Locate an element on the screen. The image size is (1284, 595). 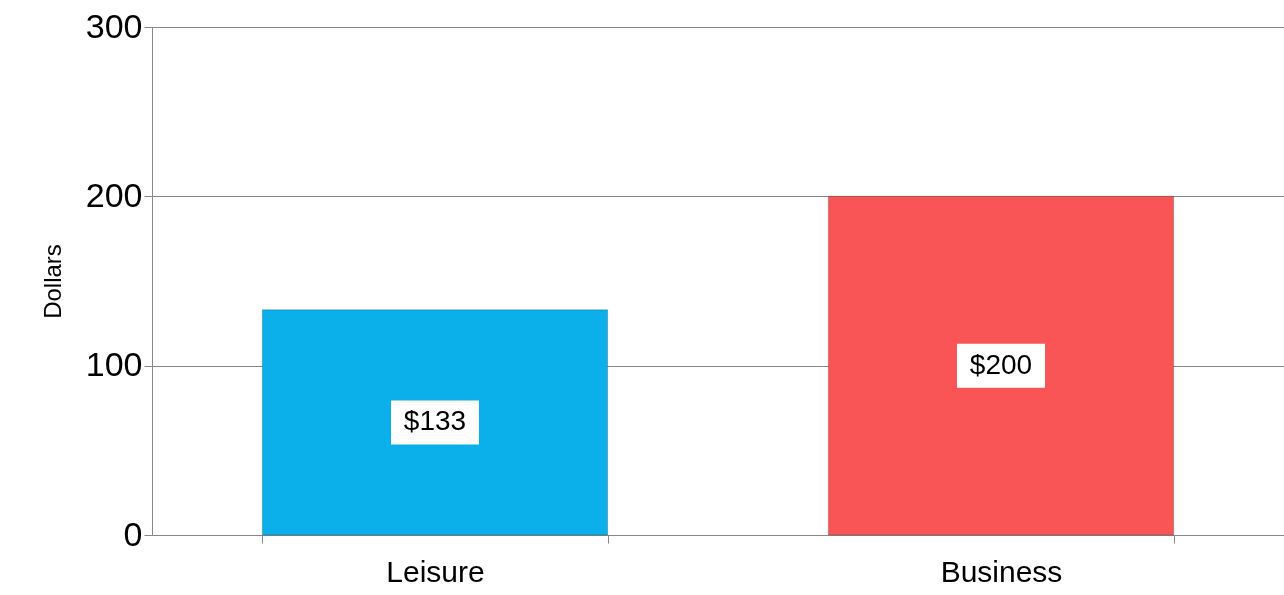
y-tick-label: 300 is located at coordinates (114, 25).